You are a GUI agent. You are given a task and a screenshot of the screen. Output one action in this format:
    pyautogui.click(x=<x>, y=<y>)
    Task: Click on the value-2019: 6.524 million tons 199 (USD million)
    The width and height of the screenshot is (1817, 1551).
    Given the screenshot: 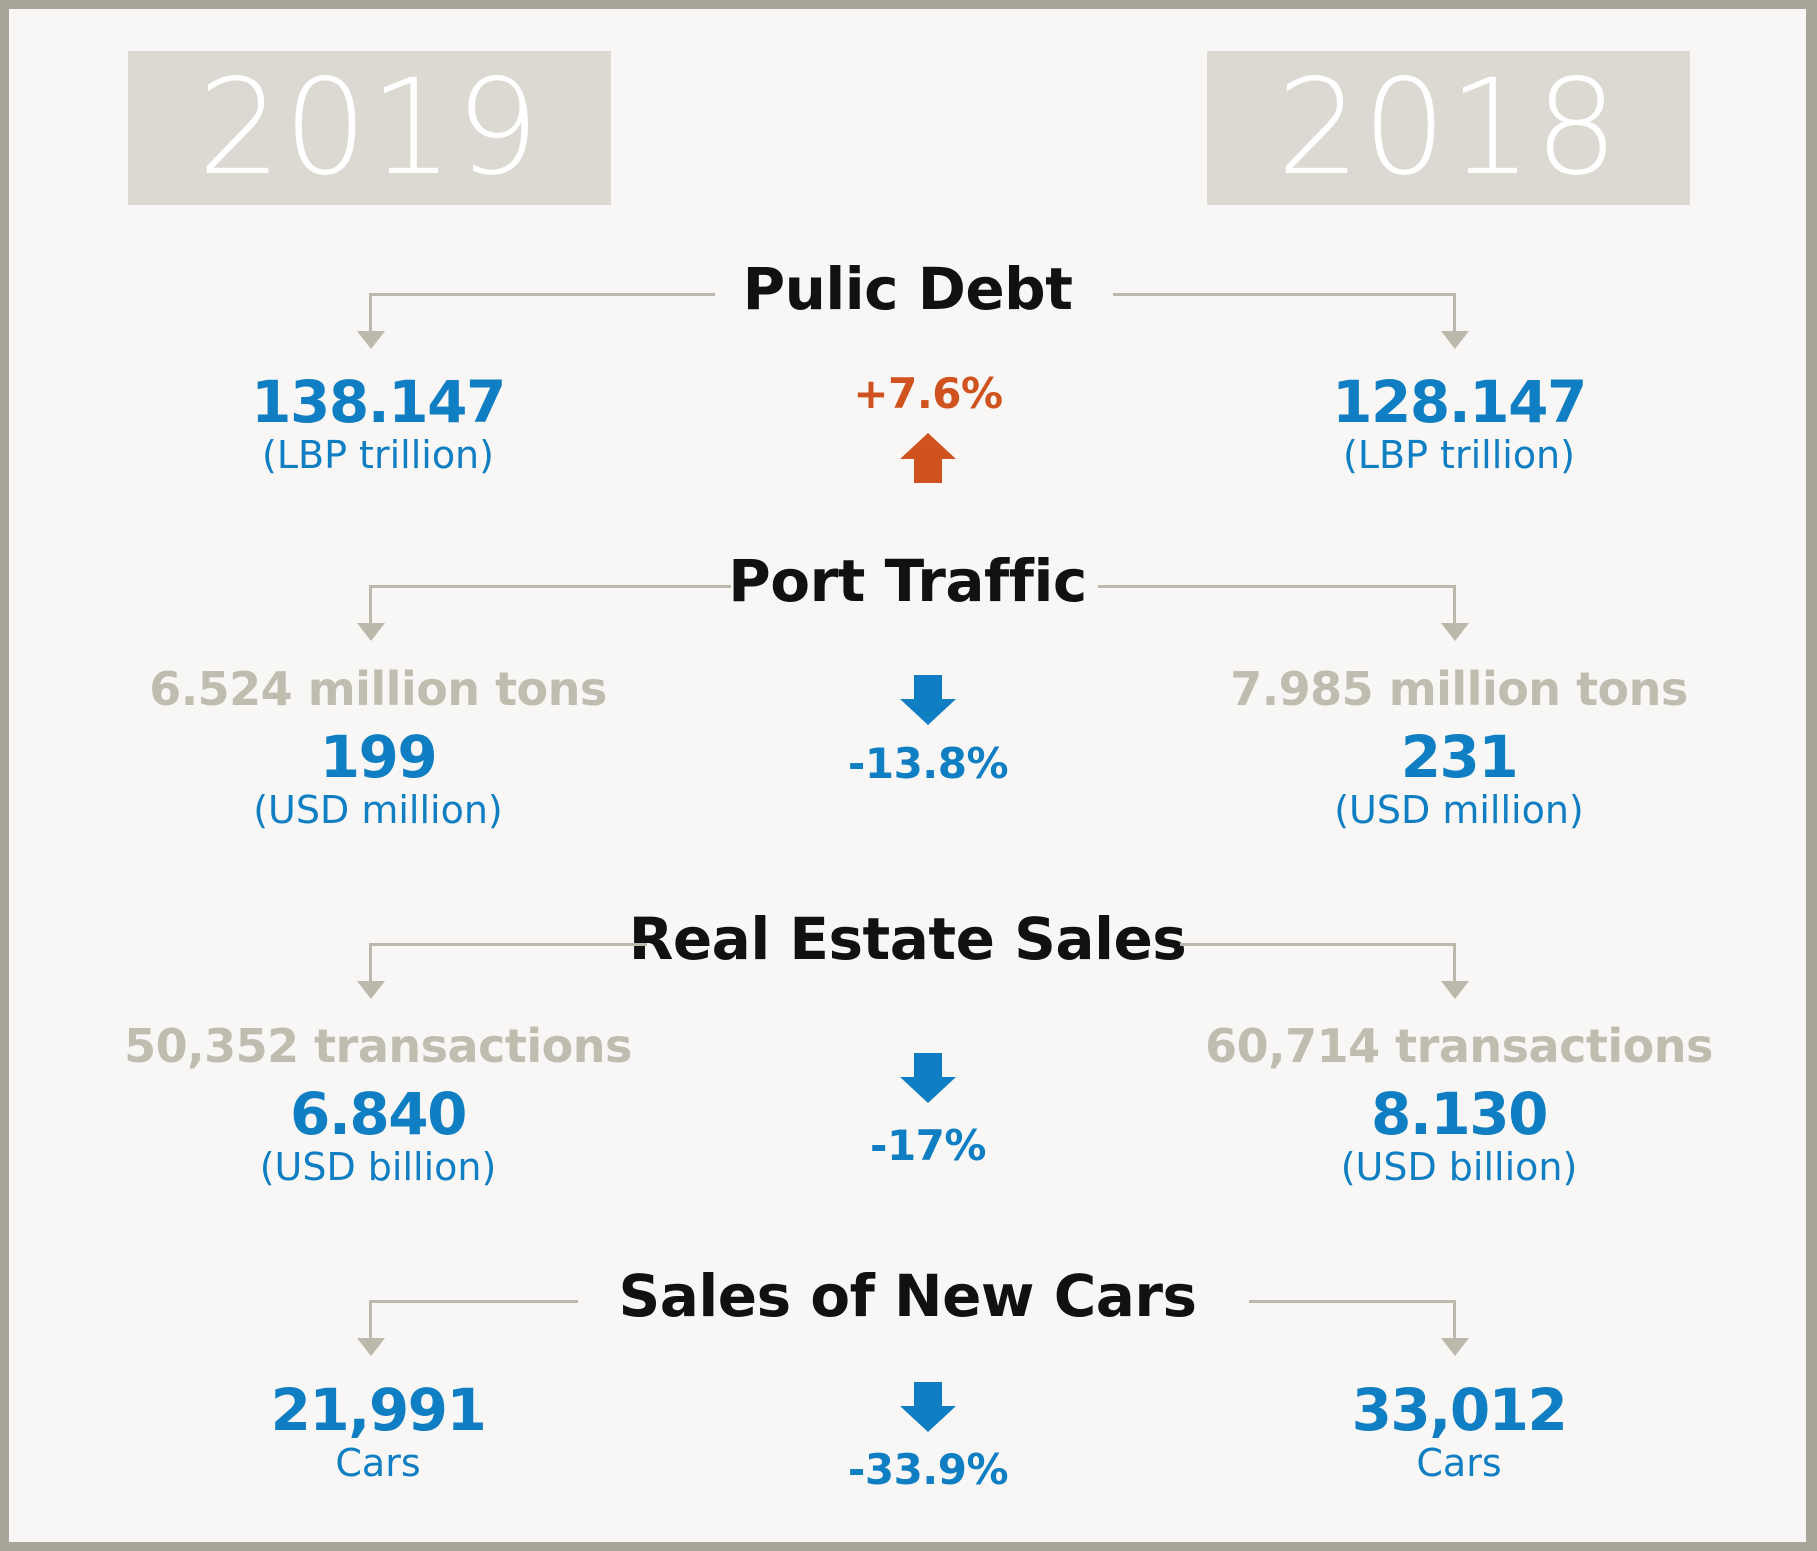 What is the action you would take?
    pyautogui.click(x=378, y=747)
    